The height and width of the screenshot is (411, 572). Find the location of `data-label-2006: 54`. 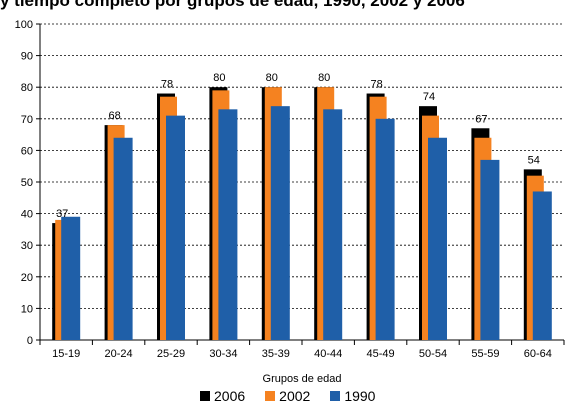

data-label-2006: 54 is located at coordinates (534, 160).